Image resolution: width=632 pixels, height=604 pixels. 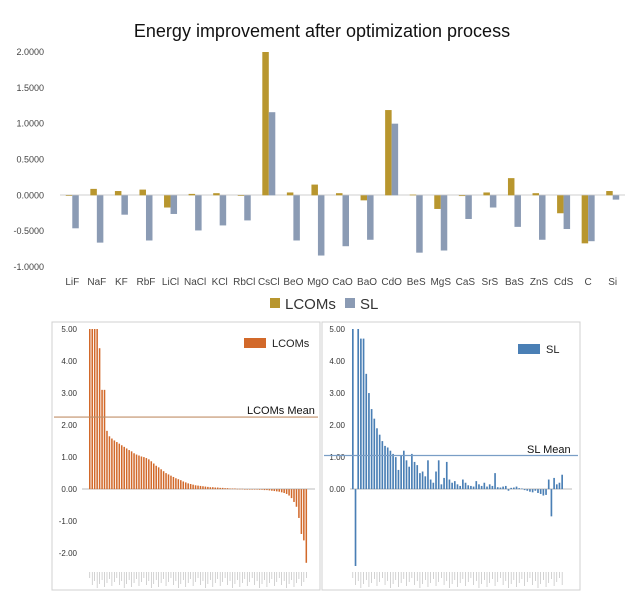 What do you see at coordinates (174, 204) in the screenshot?
I see `bar-sl-licl` at bounding box center [174, 204].